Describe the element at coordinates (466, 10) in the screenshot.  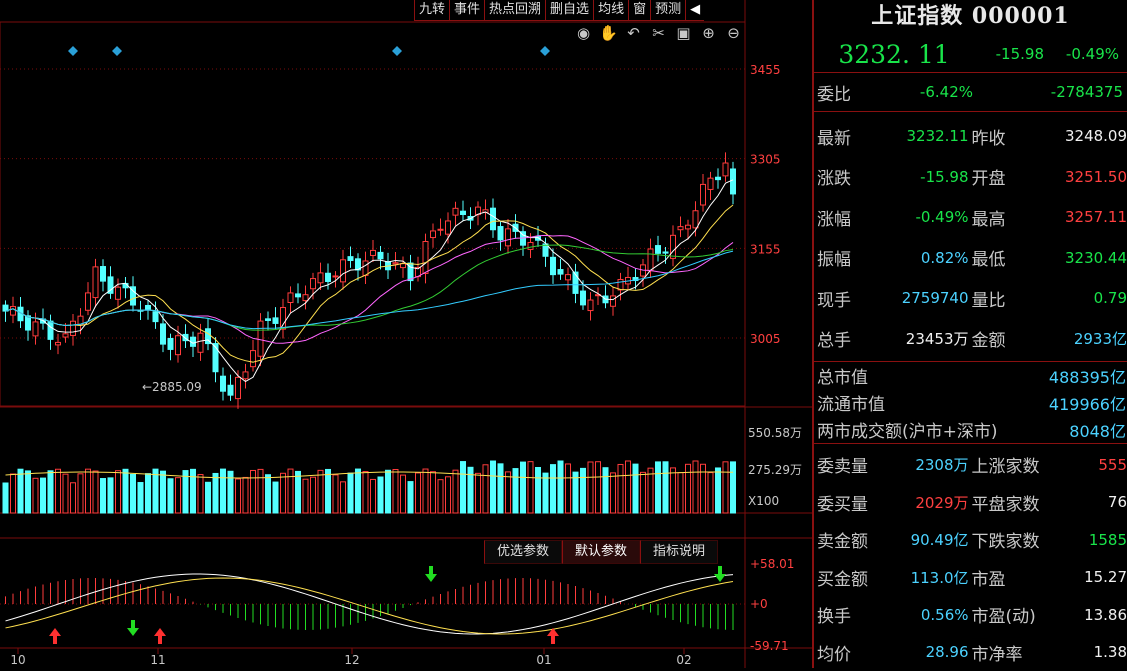
I see `toolbar-events-button: 事件` at that location.